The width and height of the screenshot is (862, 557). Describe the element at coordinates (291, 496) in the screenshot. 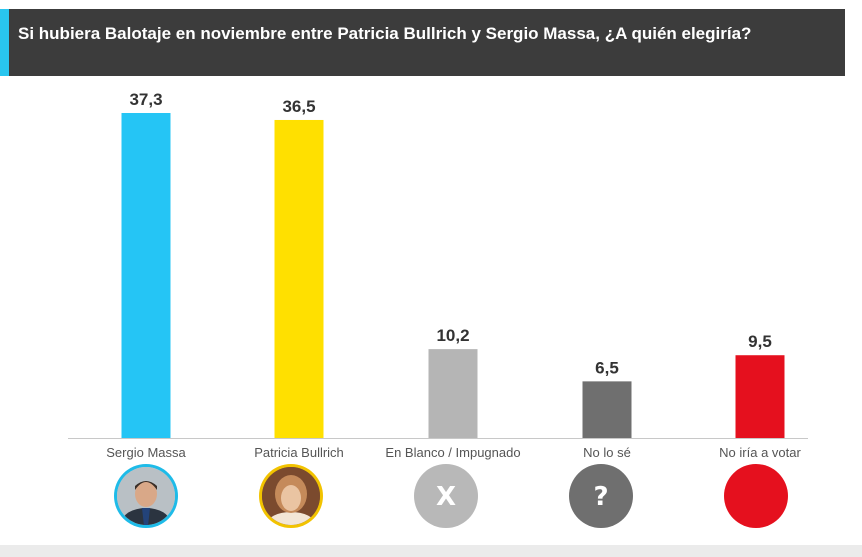

I see `patricia-bullrich-photo` at that location.